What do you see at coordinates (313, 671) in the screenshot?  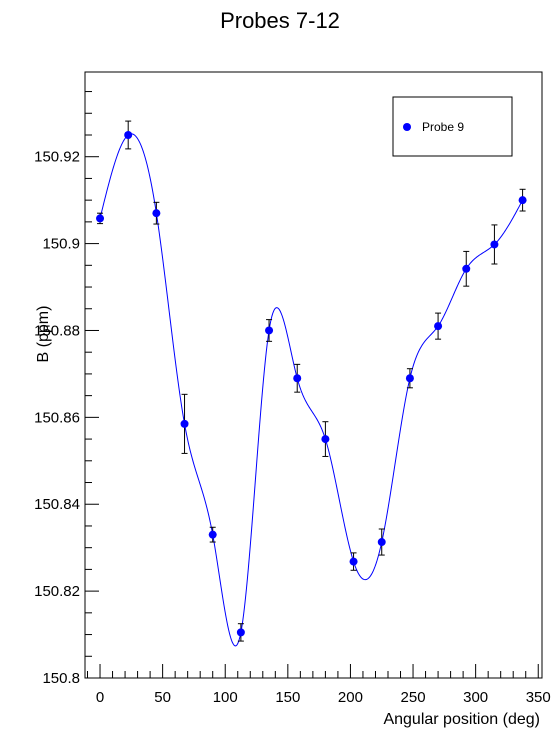 I see `x-axis-ticks` at bounding box center [313, 671].